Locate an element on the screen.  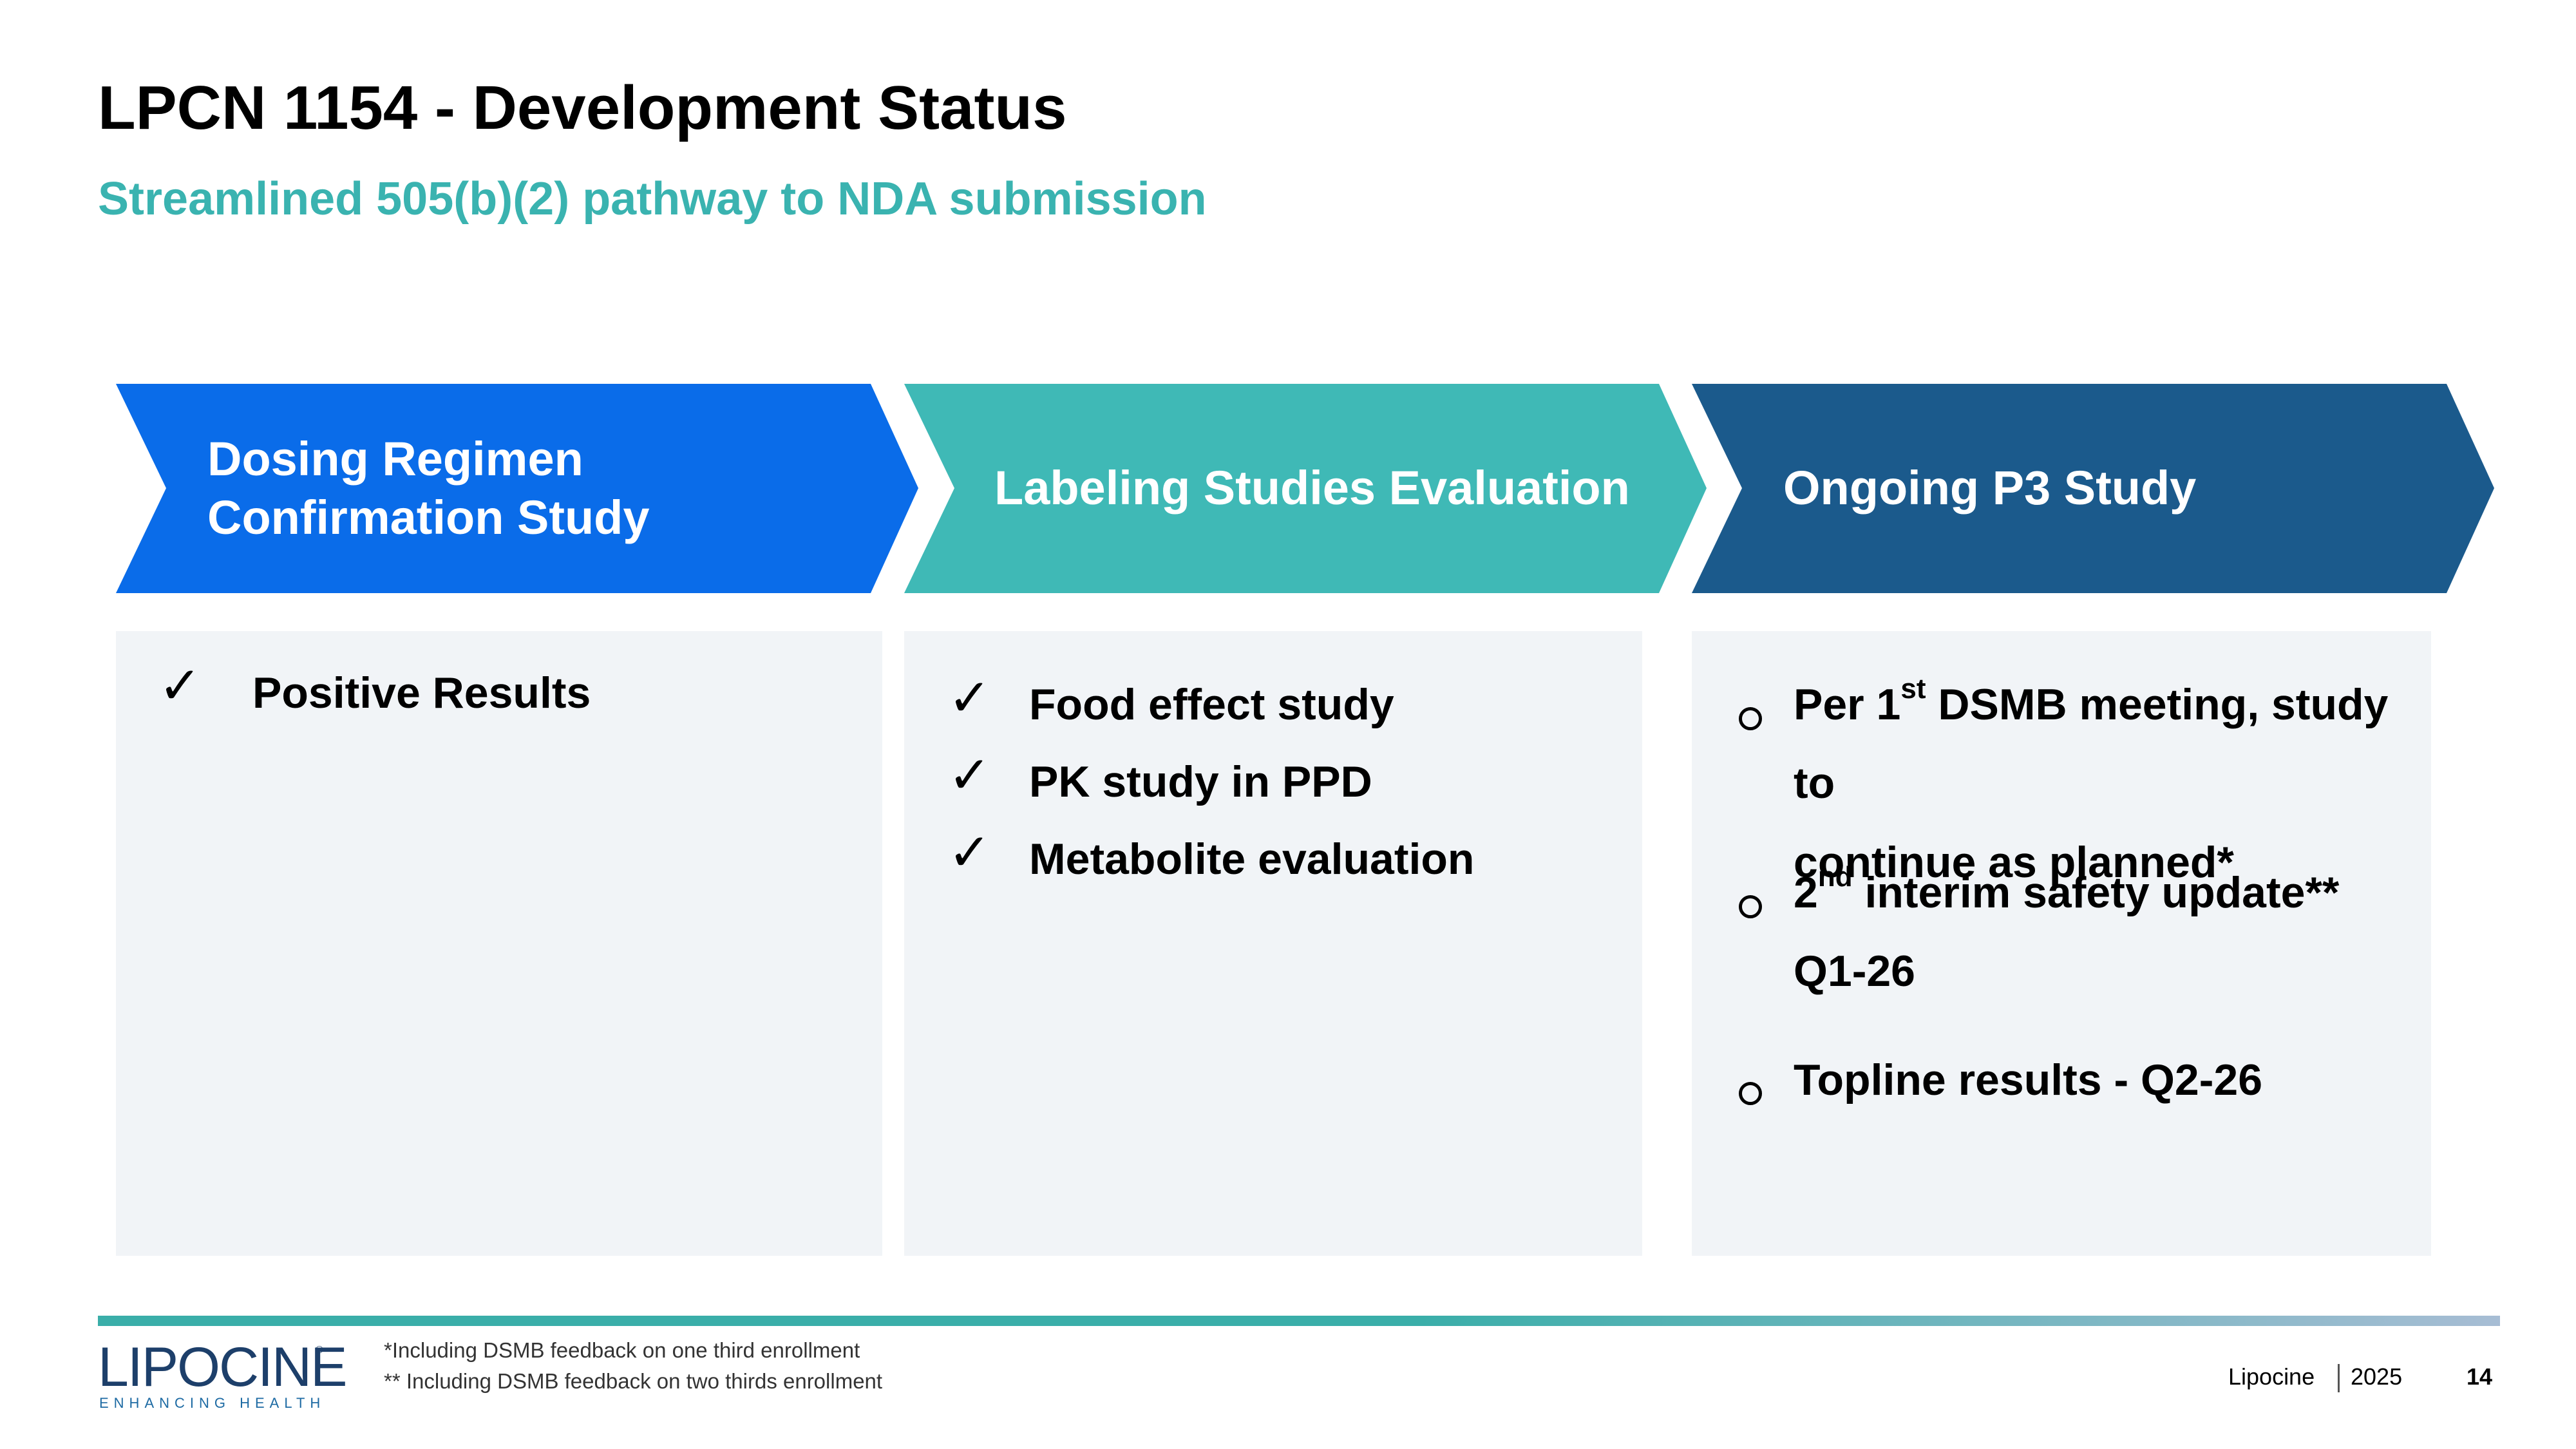
list-item: Metabolite evaluation is located at coordinates (1252, 859).